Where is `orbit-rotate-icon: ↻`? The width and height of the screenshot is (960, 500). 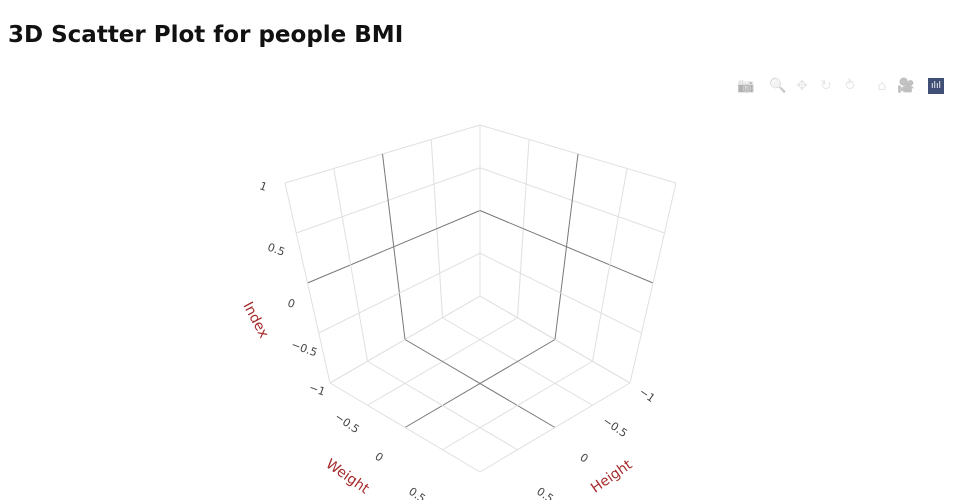 orbit-rotate-icon: ↻ is located at coordinates (826, 86).